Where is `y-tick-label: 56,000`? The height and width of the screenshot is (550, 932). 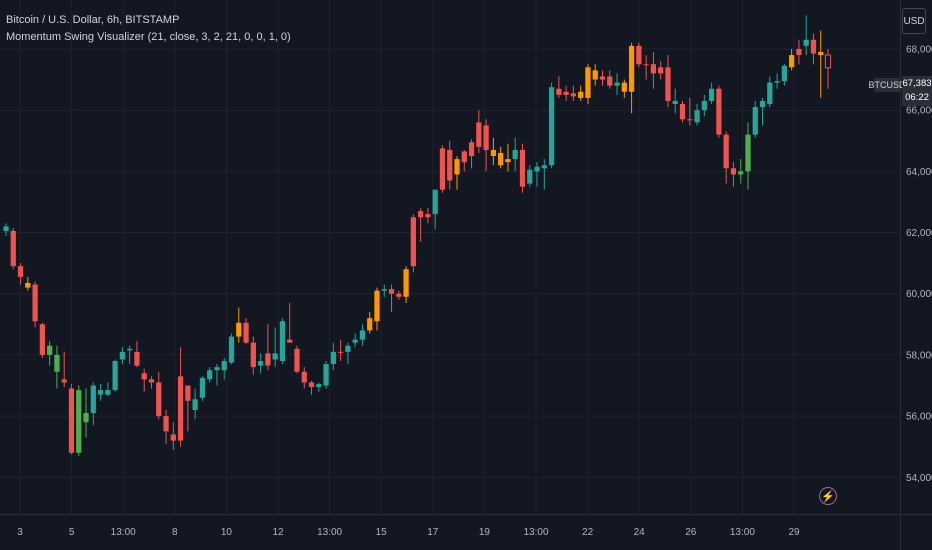 y-tick-label: 56,000 is located at coordinates (919, 417).